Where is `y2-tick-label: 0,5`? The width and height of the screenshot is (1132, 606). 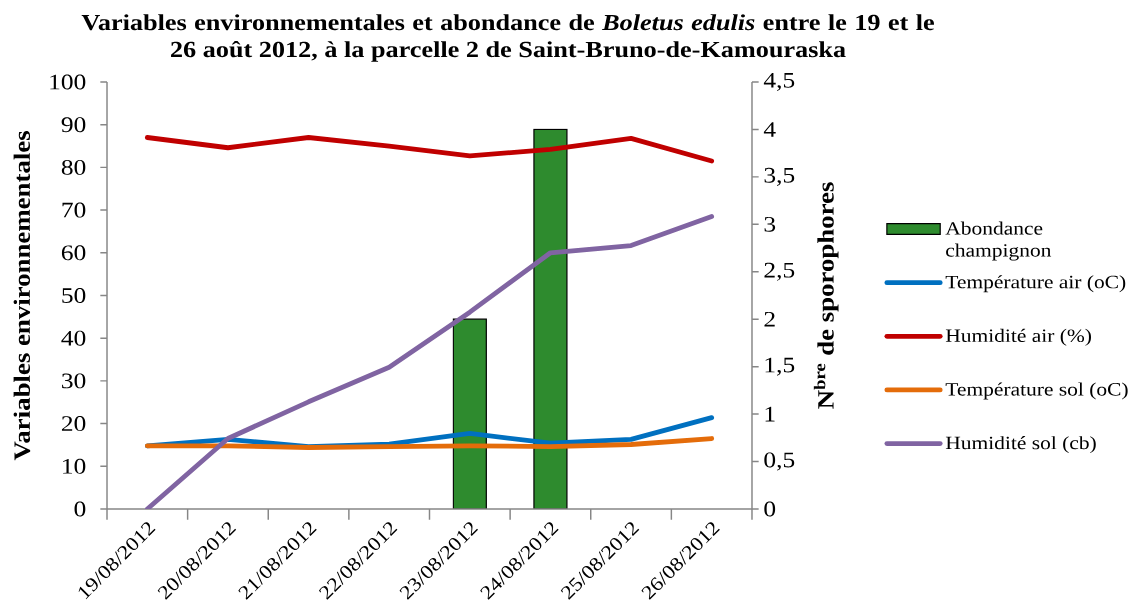
y2-tick-label: 0,5 is located at coordinates (779, 461).